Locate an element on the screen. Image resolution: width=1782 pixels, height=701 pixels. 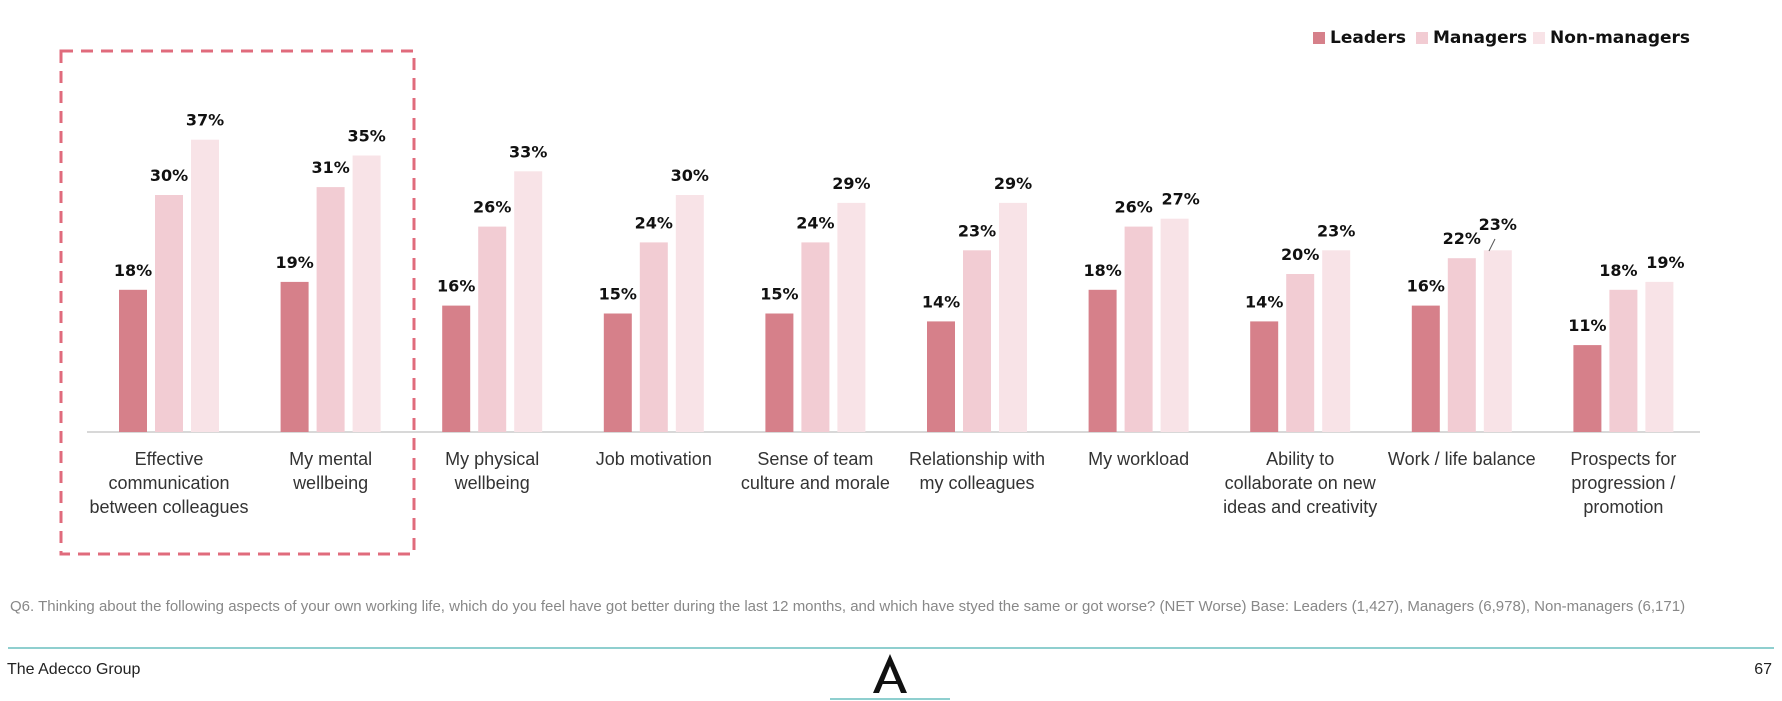
category-label-4: Sense of team culture and morale is located at coordinates (815, 471).